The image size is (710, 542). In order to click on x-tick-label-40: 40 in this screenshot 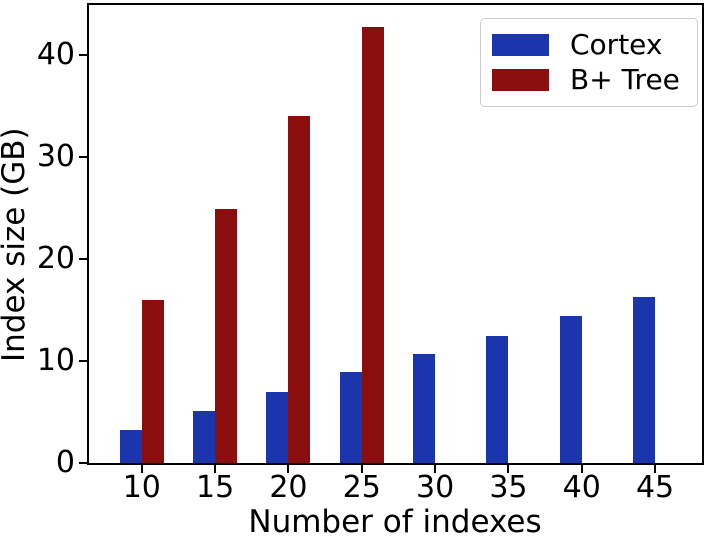, I will do `click(581, 487)`.